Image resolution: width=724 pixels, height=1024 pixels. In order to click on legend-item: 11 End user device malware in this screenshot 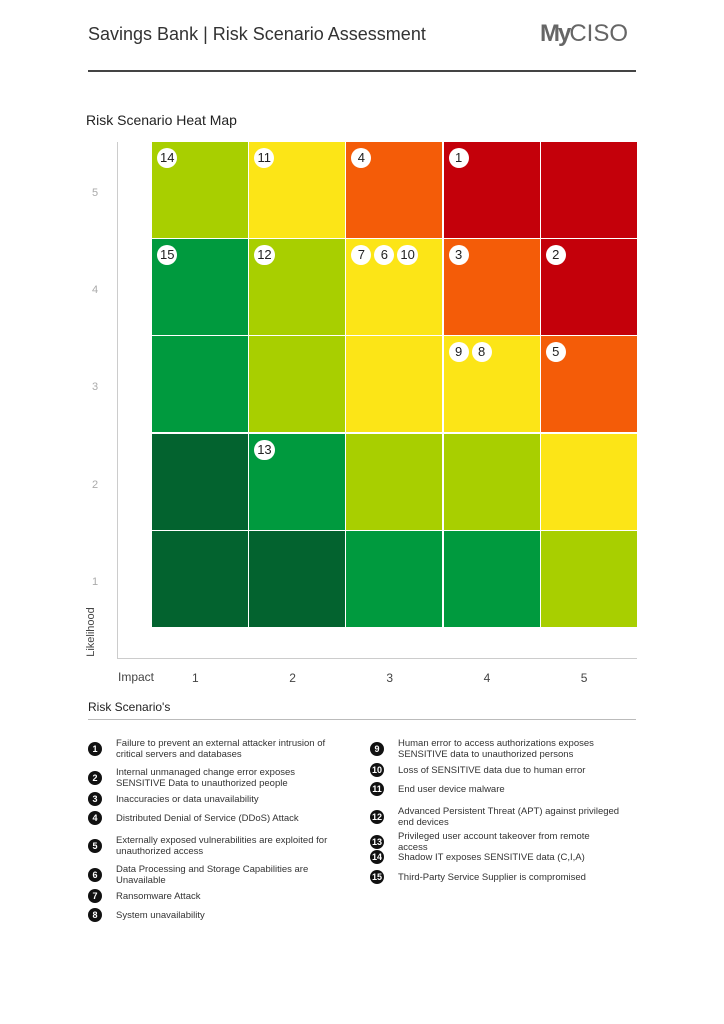, I will do `click(495, 789)`.